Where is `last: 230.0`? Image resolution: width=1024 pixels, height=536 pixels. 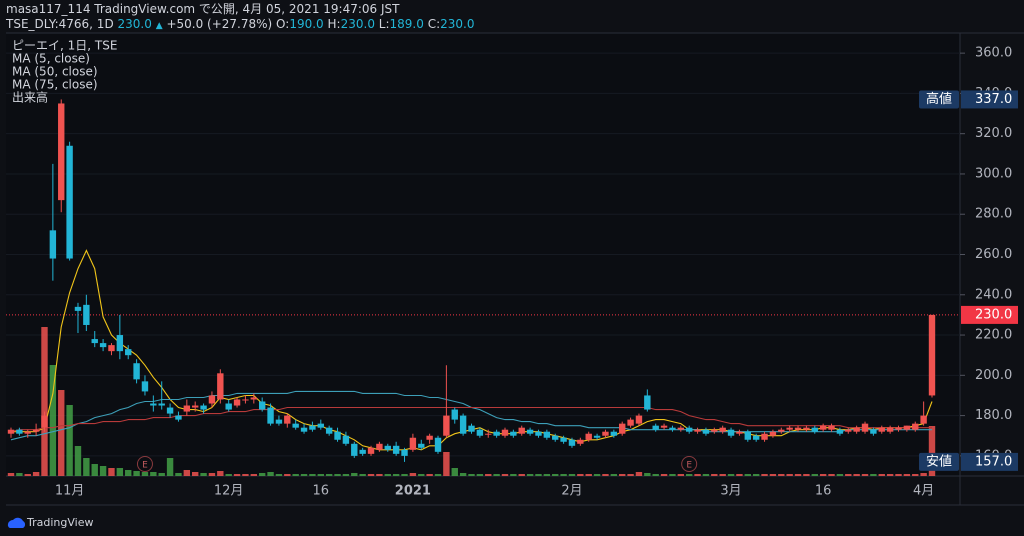
last: 230.0 is located at coordinates (134, 24).